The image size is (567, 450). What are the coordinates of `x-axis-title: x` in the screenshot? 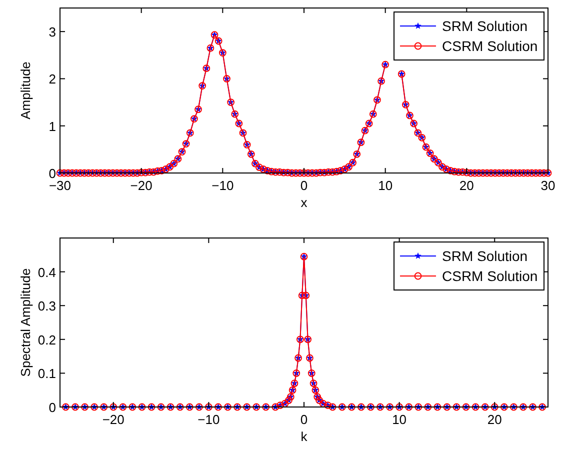 It's located at (304, 202).